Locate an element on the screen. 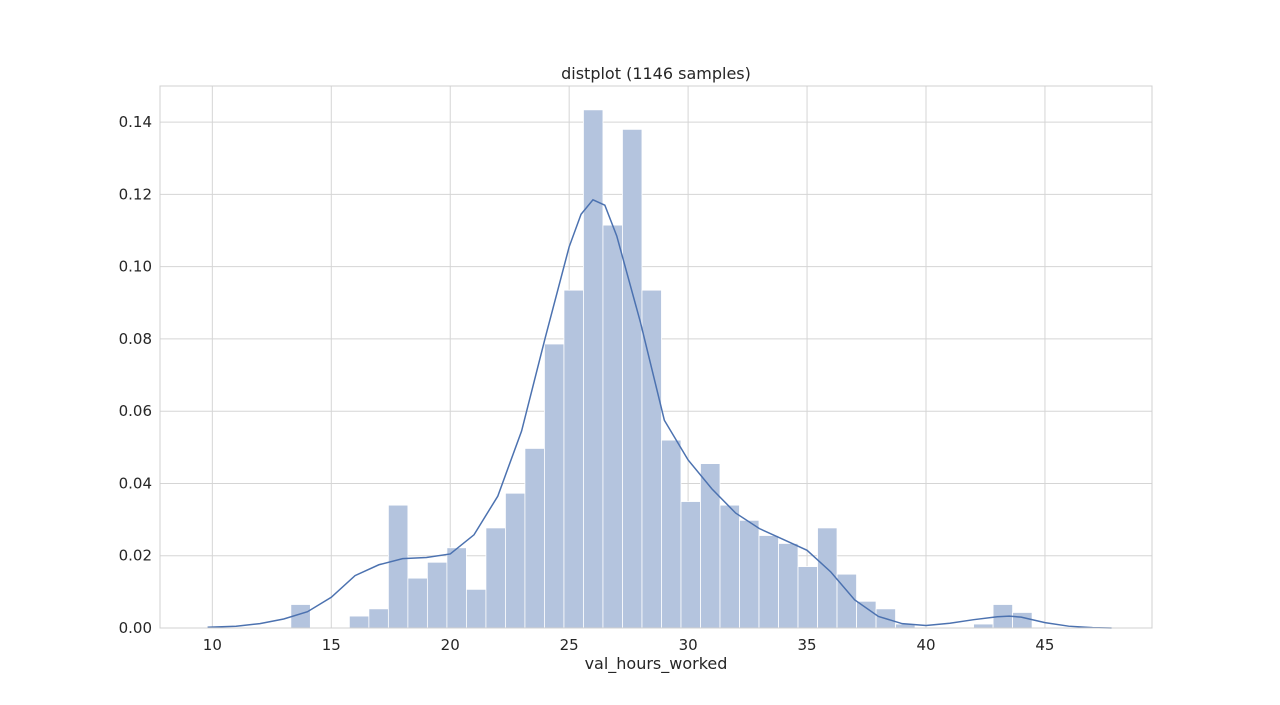 Image resolution: width=1280 pixels, height=705 pixels. chart-title: distplot (1146 samples) is located at coordinates (656, 73).